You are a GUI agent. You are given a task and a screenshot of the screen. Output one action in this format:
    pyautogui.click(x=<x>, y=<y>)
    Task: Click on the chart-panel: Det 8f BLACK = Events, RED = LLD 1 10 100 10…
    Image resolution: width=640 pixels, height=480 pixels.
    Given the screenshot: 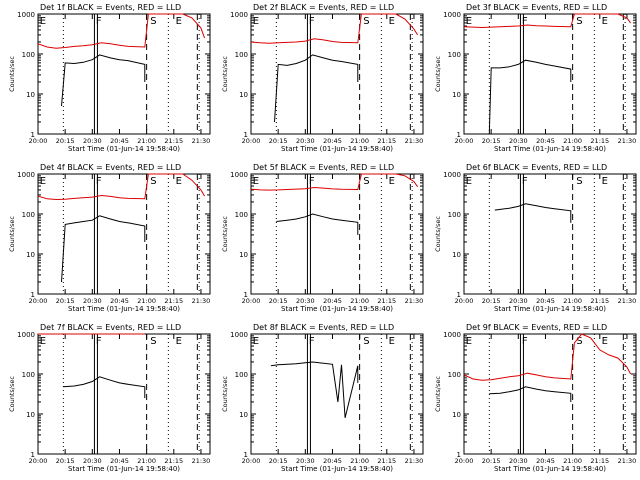 What is the action you would take?
    pyautogui.click(x=322, y=398)
    